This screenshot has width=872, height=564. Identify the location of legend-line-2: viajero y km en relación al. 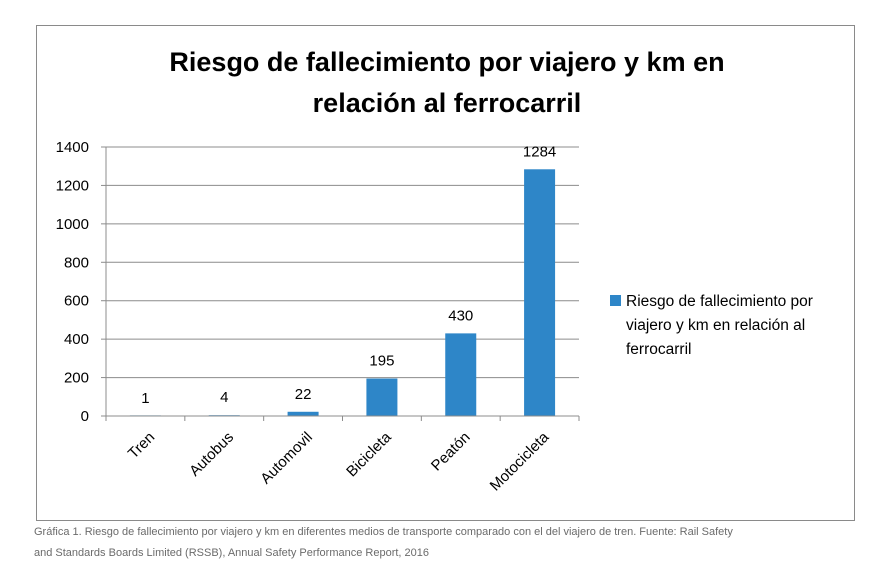
(715, 325).